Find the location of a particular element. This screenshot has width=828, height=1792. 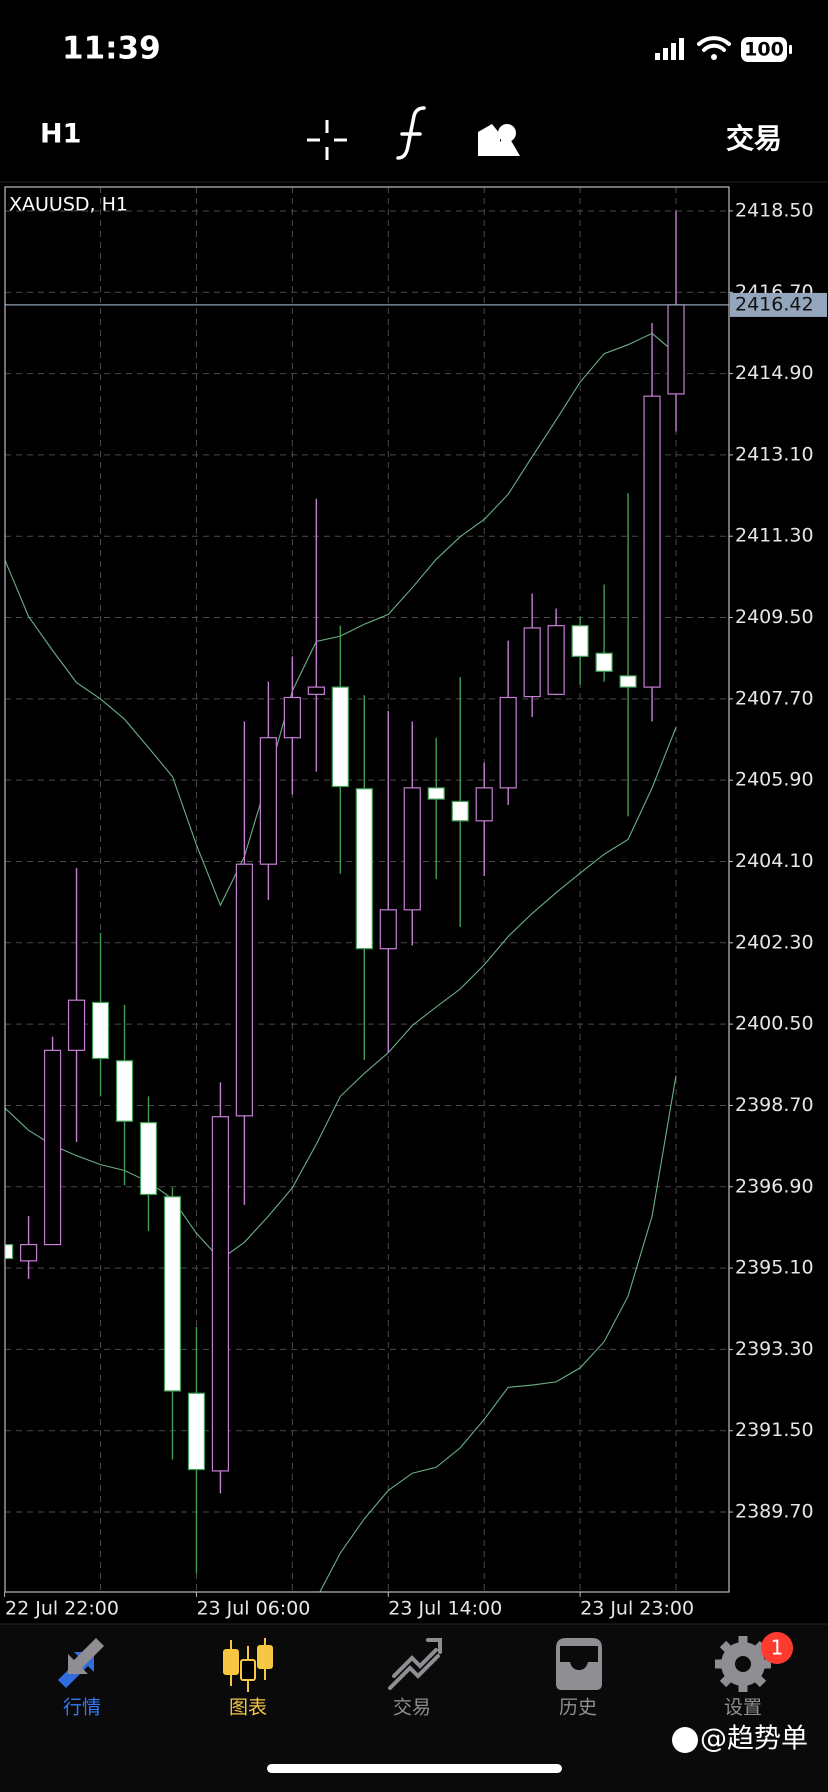

y-tick-label: 2395.10 is located at coordinates (774, 1268).